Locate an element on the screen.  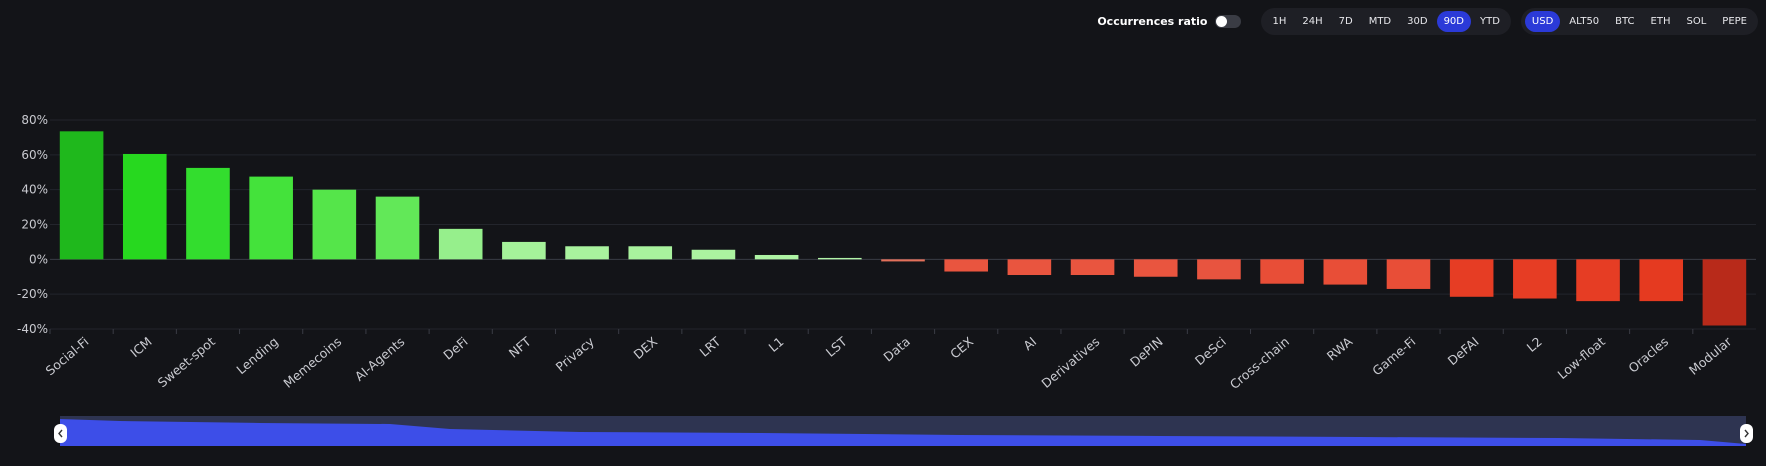
timeframe-pill-30d: 30D is located at coordinates (1417, 21).